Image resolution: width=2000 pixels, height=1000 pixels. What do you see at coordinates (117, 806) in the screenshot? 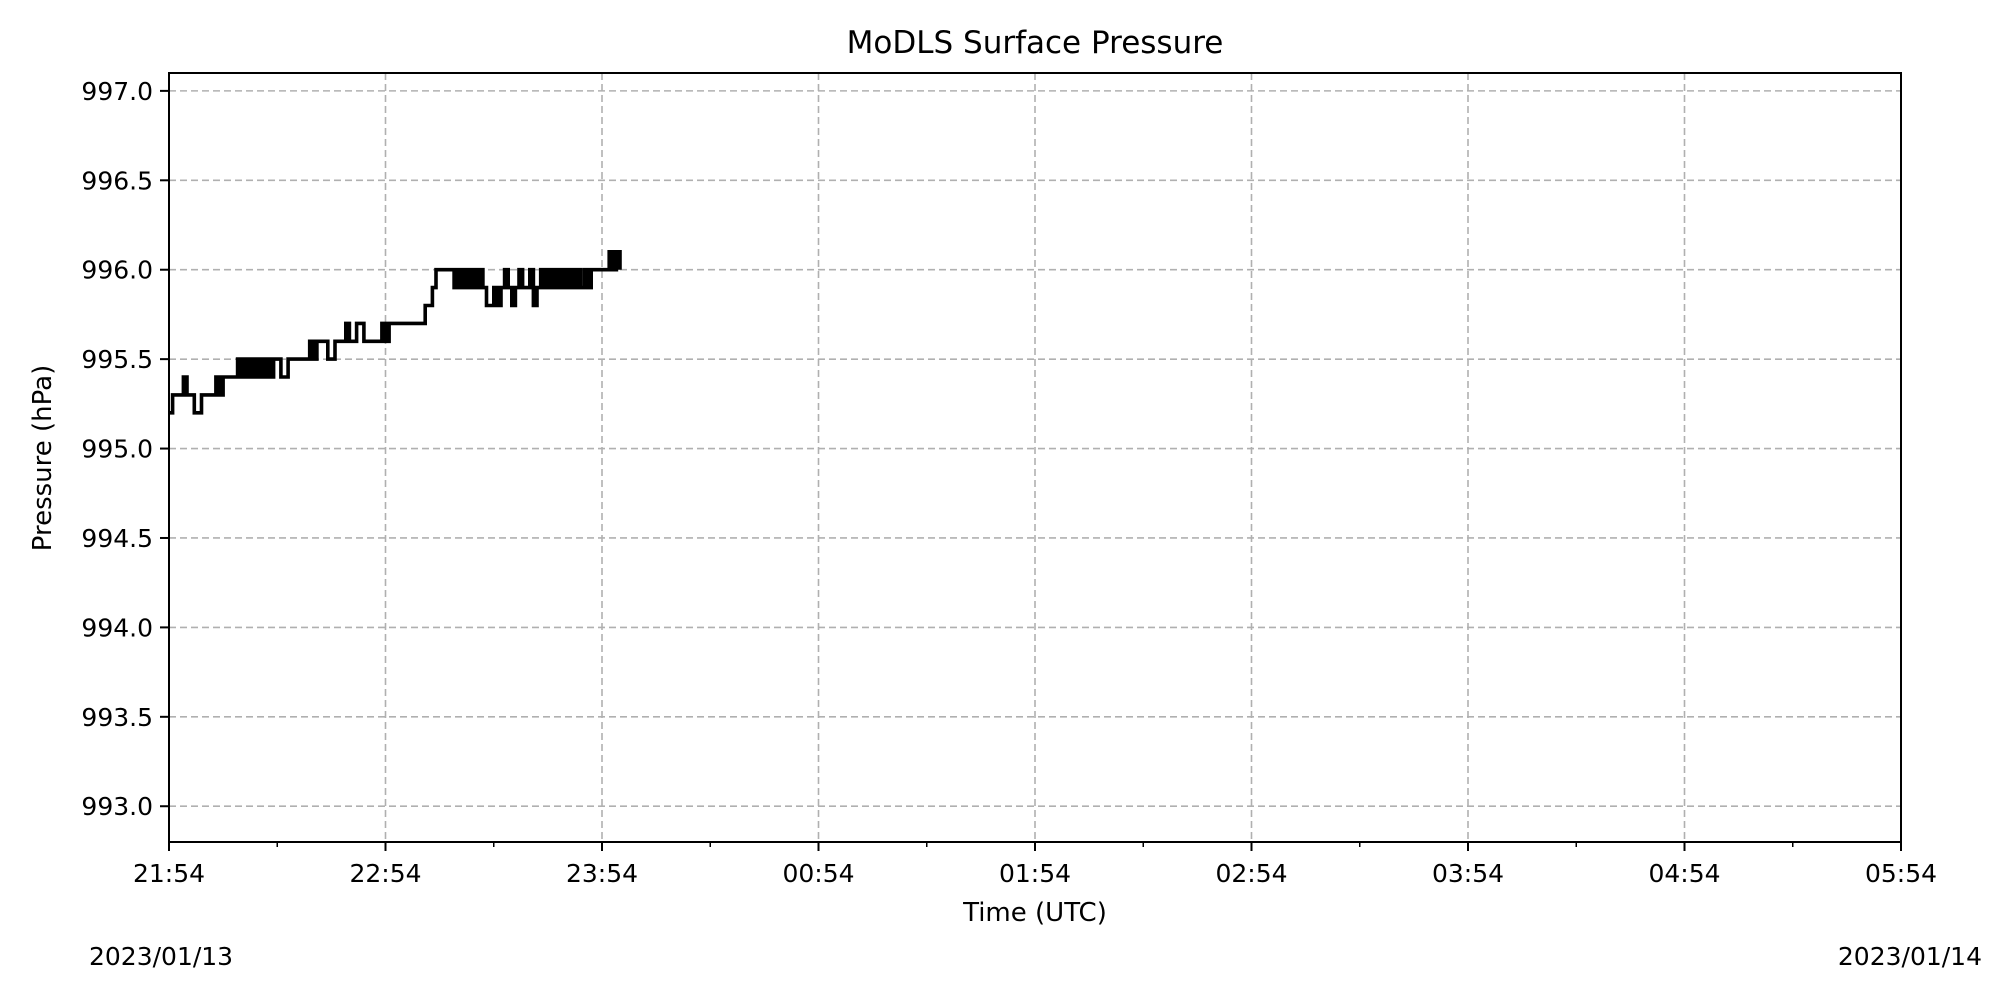
I see `y-tick-label: 993.0` at bounding box center [117, 806].